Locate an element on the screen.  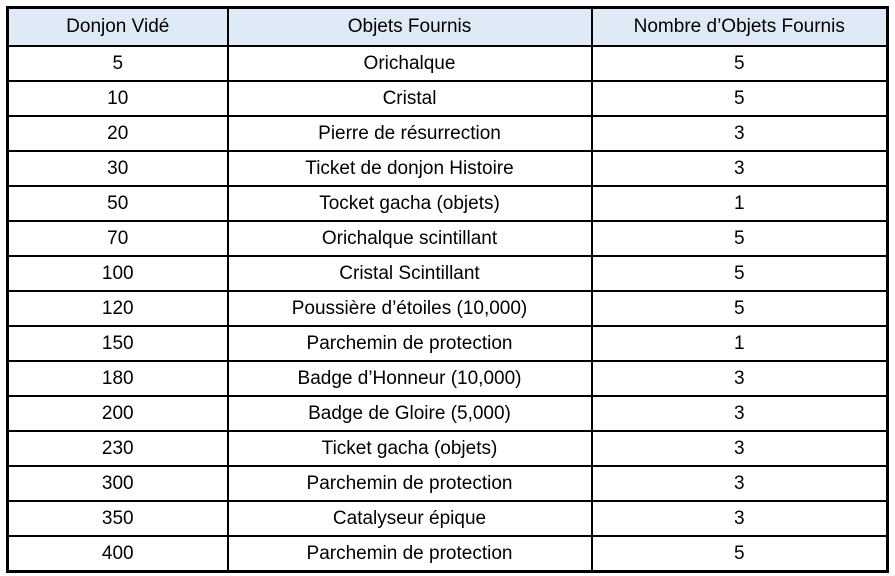
table-cell: 100 is located at coordinates (117, 273).